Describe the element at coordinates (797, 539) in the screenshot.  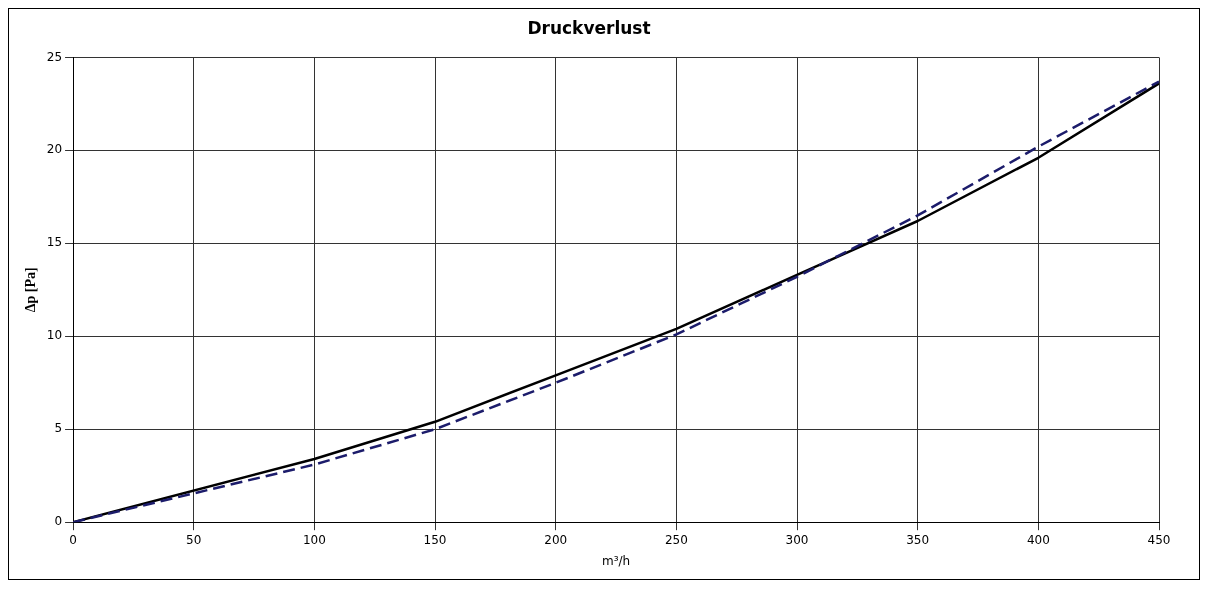
I see `x-tick-label: 300` at that location.